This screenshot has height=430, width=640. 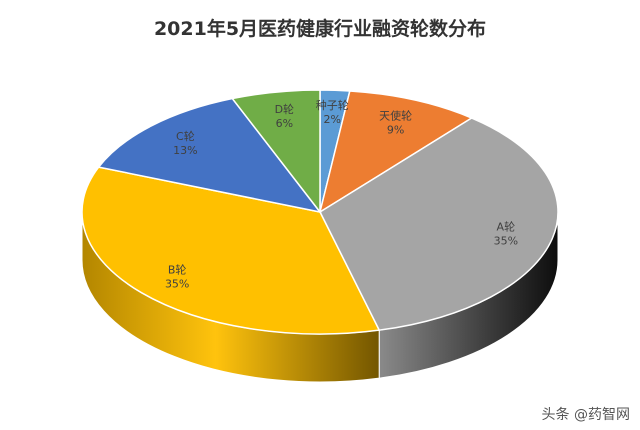 What do you see at coordinates (185, 150) in the screenshot?
I see `slice-percent-label: 13%` at bounding box center [185, 150].